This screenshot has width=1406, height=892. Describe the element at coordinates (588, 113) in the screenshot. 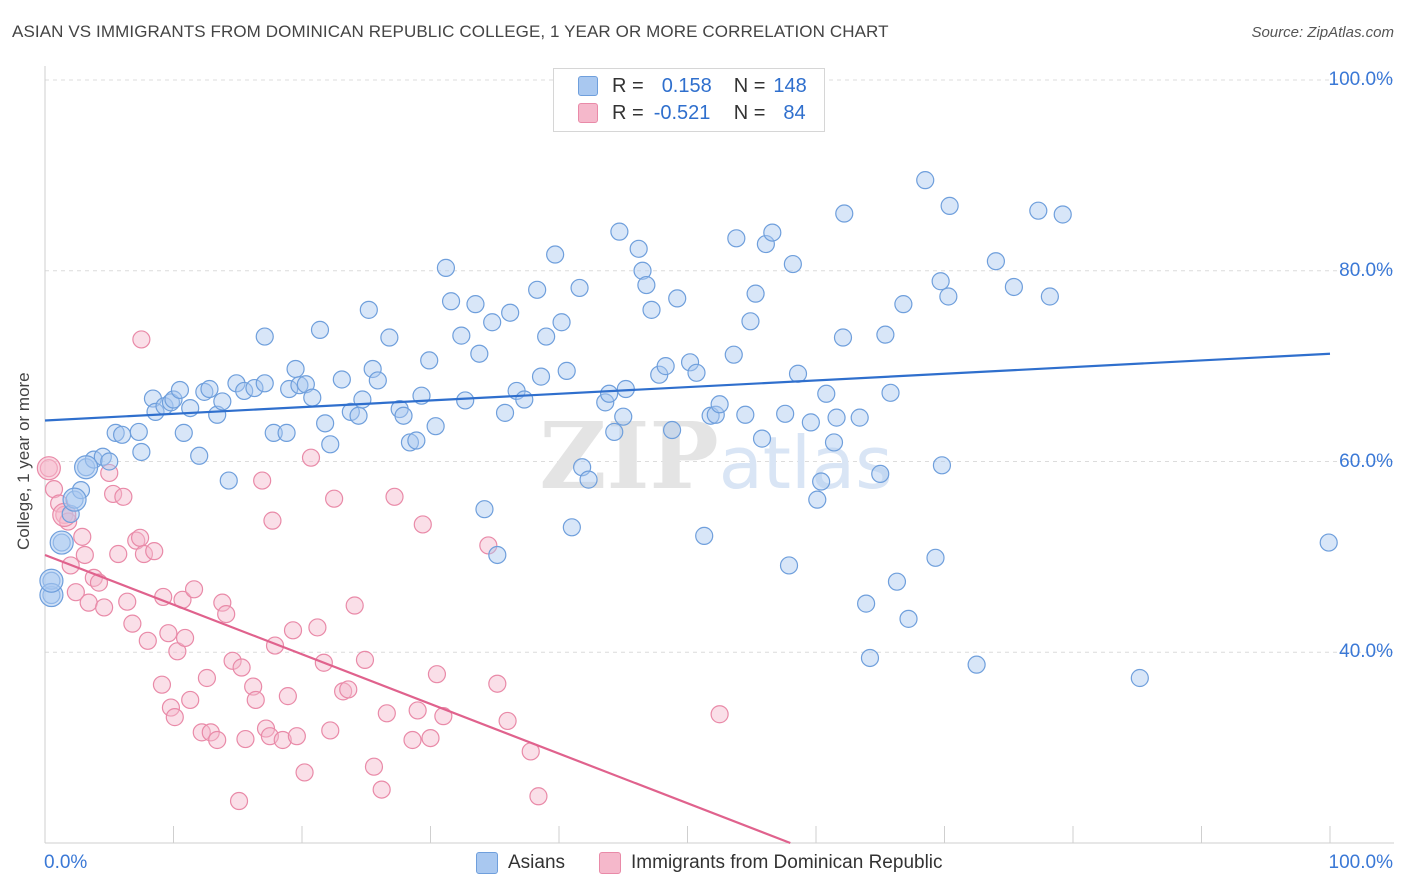

I see `legend-swatch-dominican` at that location.